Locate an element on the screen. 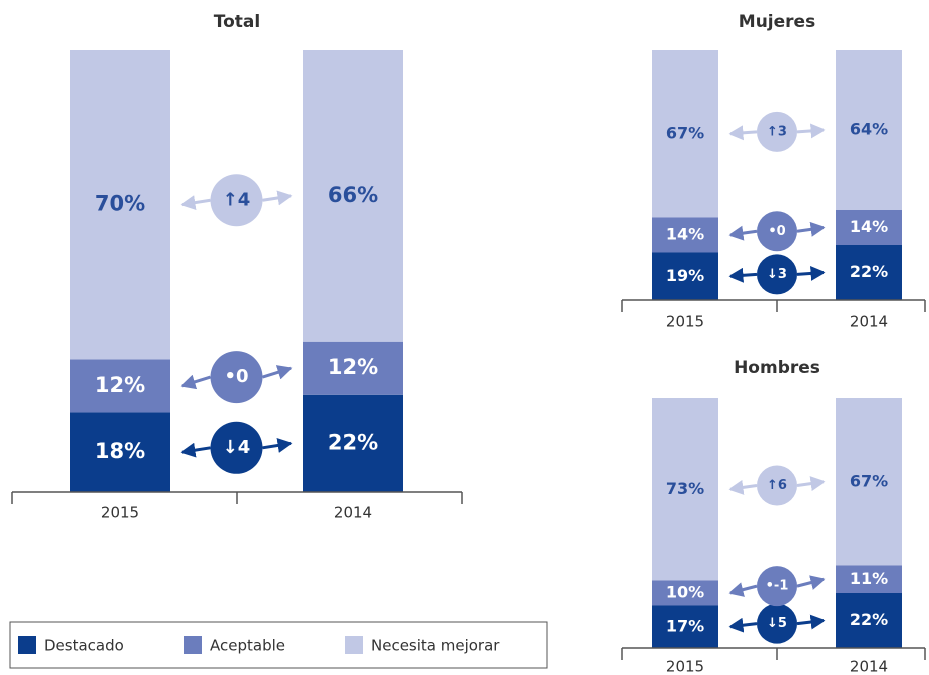 The width and height of the screenshot is (929, 675). change-label: ↓4 is located at coordinates (237, 447).